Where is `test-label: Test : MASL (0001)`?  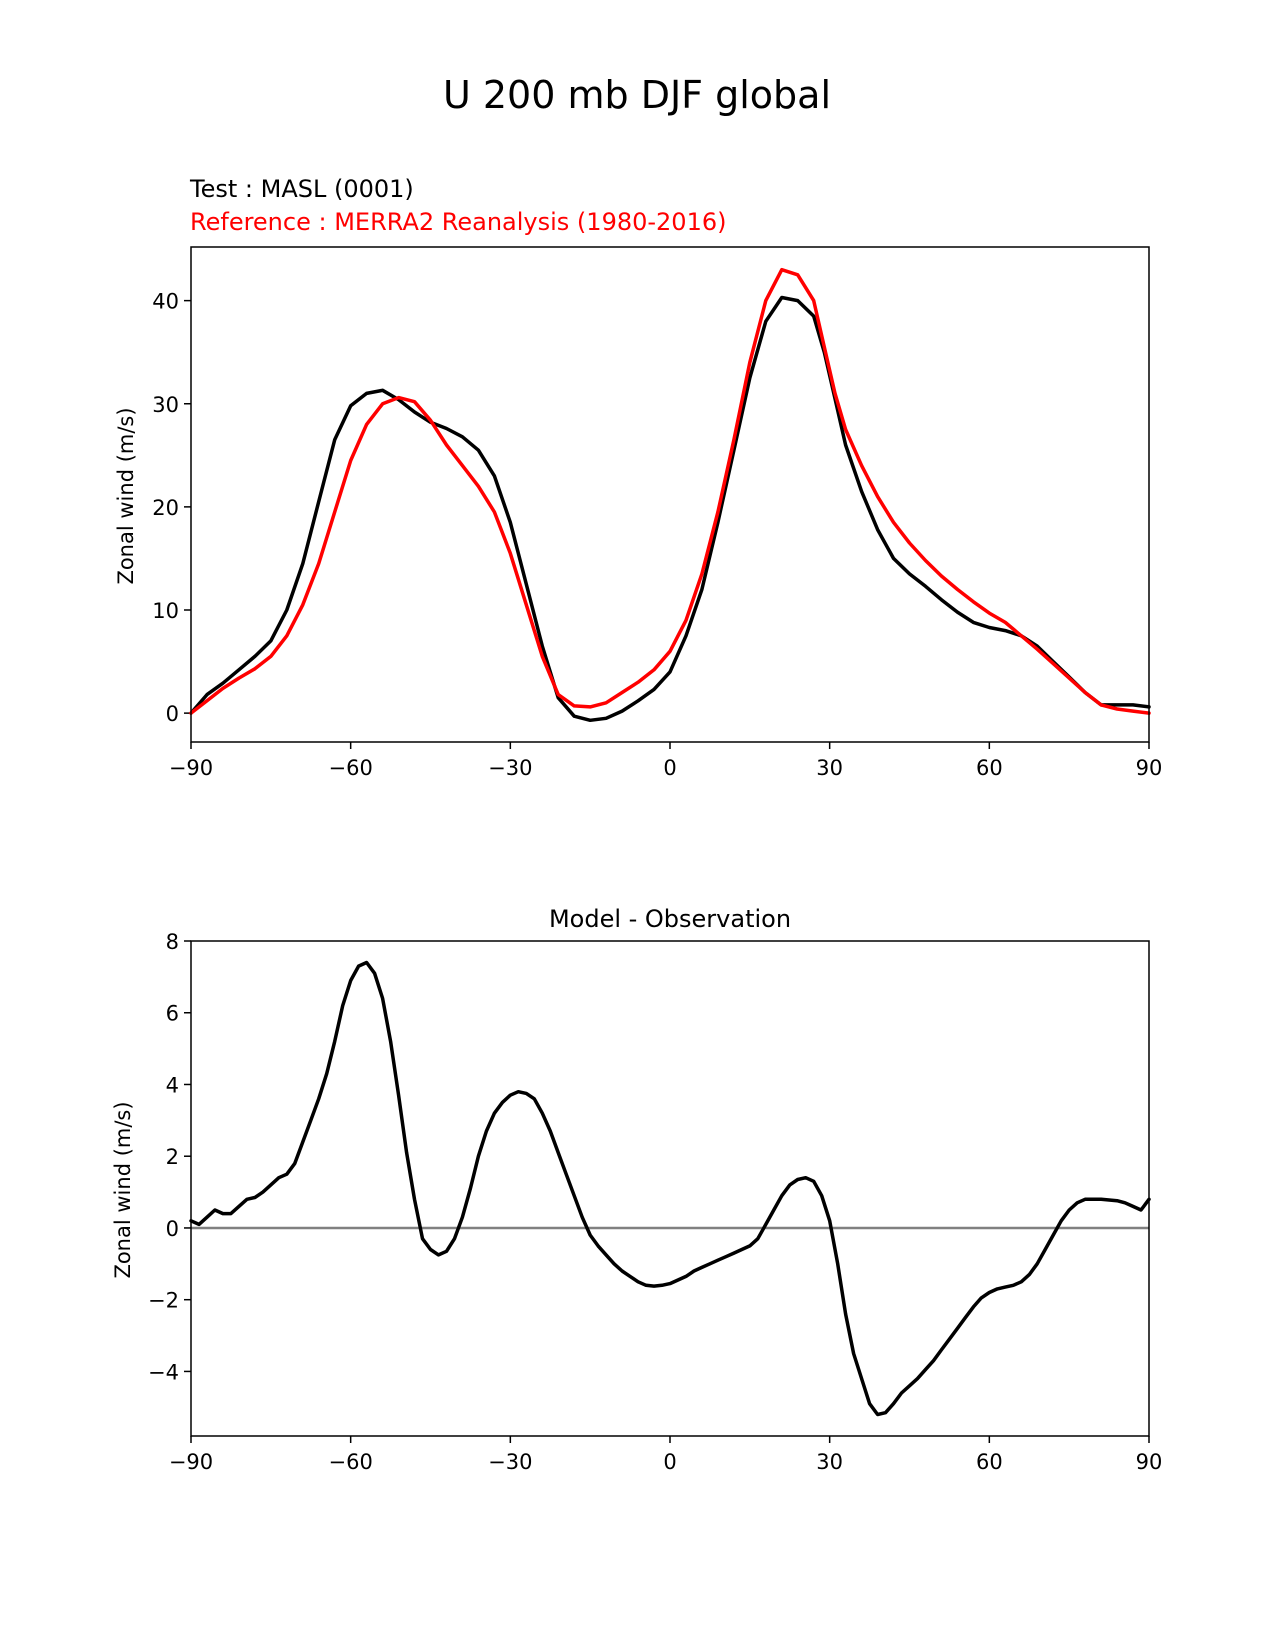 test-label: Test : MASL (0001) is located at coordinates (301, 189).